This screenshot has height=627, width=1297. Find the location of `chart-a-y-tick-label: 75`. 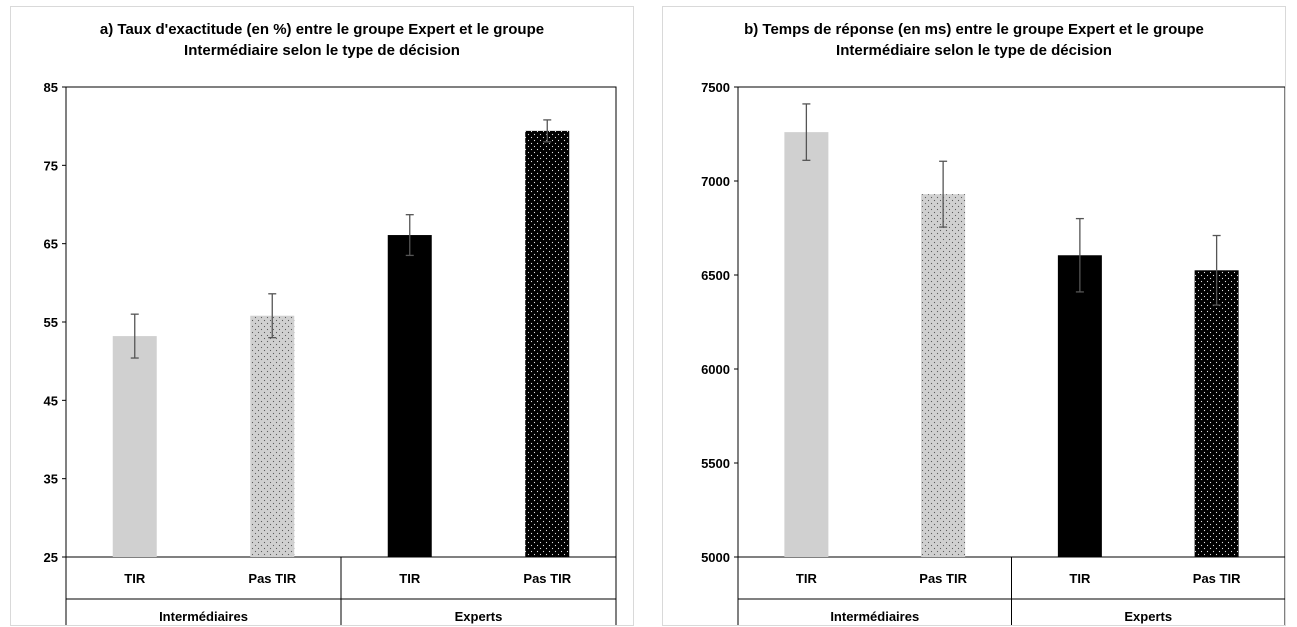

chart-a-y-tick-label: 75 is located at coordinates (51, 165).